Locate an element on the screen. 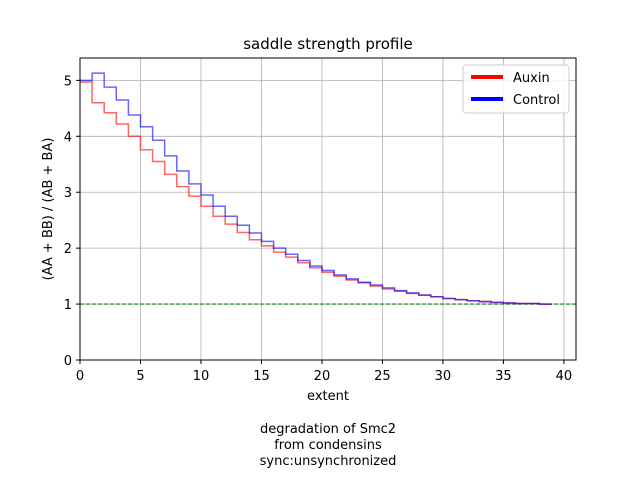 Image resolution: width=640 pixels, height=480 pixels. x-tick-label: 20 is located at coordinates (322, 376).